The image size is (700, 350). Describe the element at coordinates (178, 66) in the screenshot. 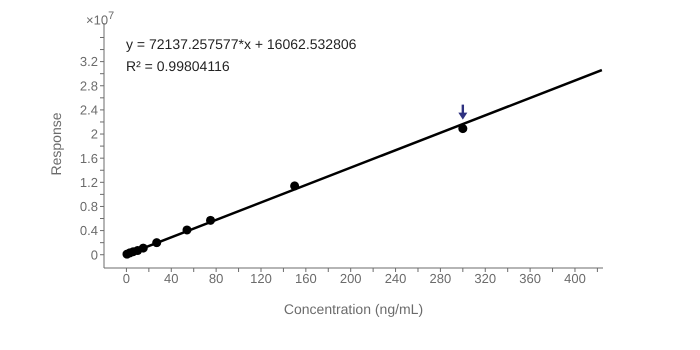

I see `annotation: R² = 0.99804116` at that location.